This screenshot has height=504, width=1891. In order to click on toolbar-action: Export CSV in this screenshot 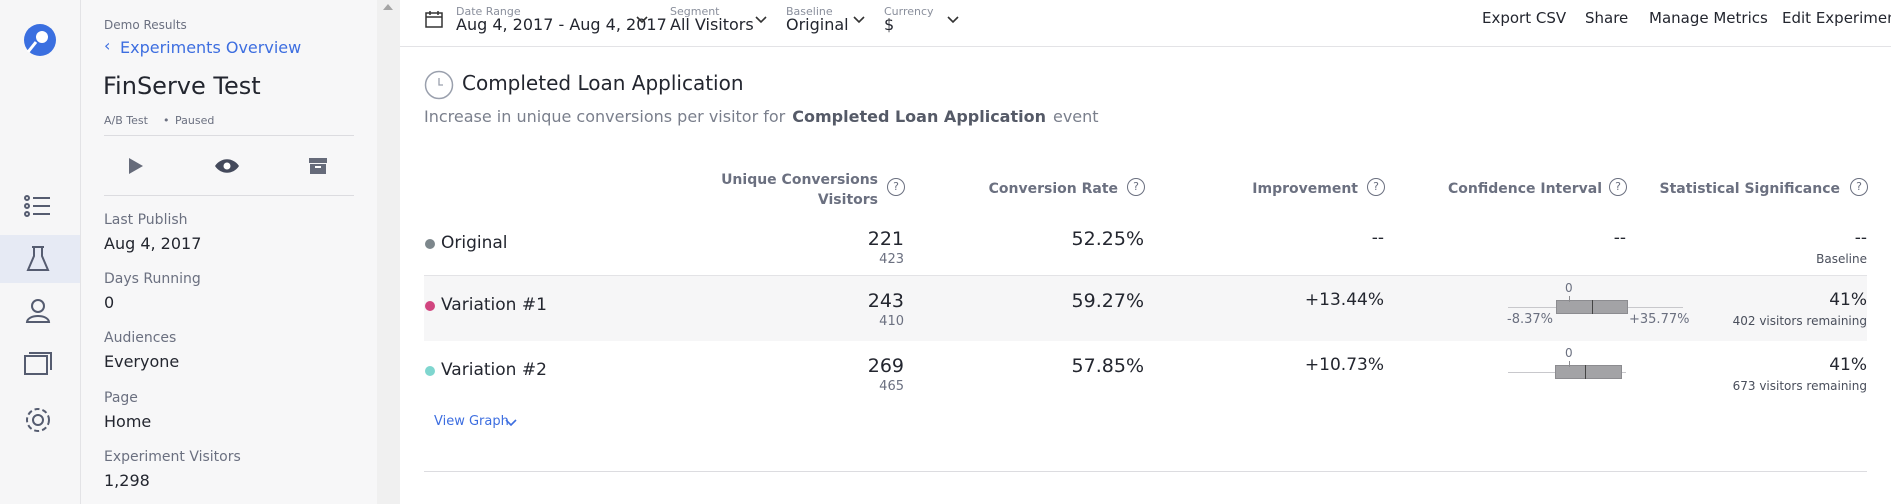, I will do `click(1524, 18)`.